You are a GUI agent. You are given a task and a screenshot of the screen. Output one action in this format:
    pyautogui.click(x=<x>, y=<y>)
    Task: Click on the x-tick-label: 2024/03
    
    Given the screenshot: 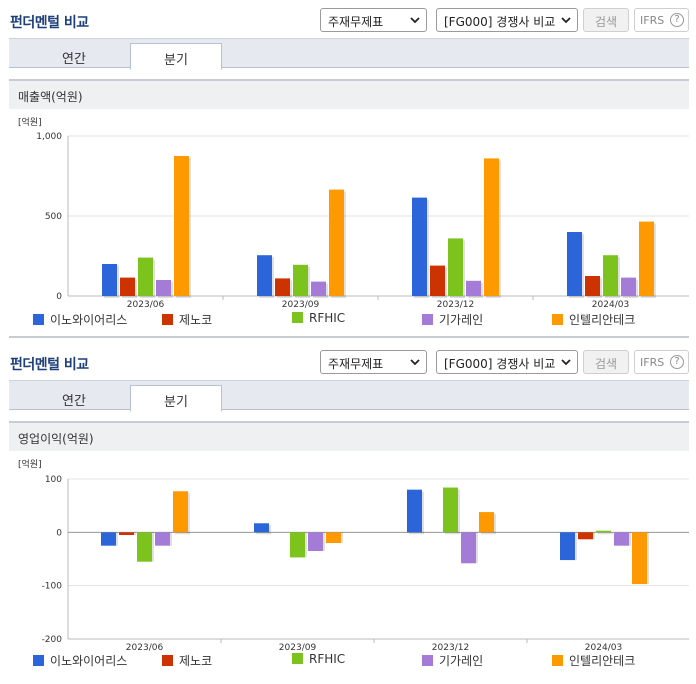 What is the action you would take?
    pyautogui.click(x=603, y=647)
    